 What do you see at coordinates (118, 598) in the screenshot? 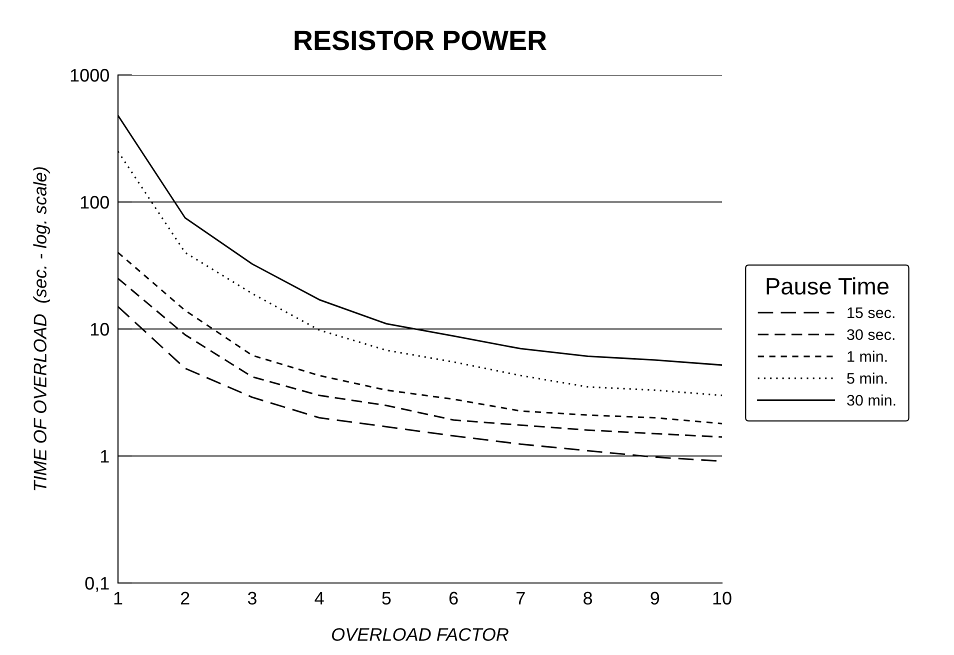
I see `x-tick-label: 1` at bounding box center [118, 598].